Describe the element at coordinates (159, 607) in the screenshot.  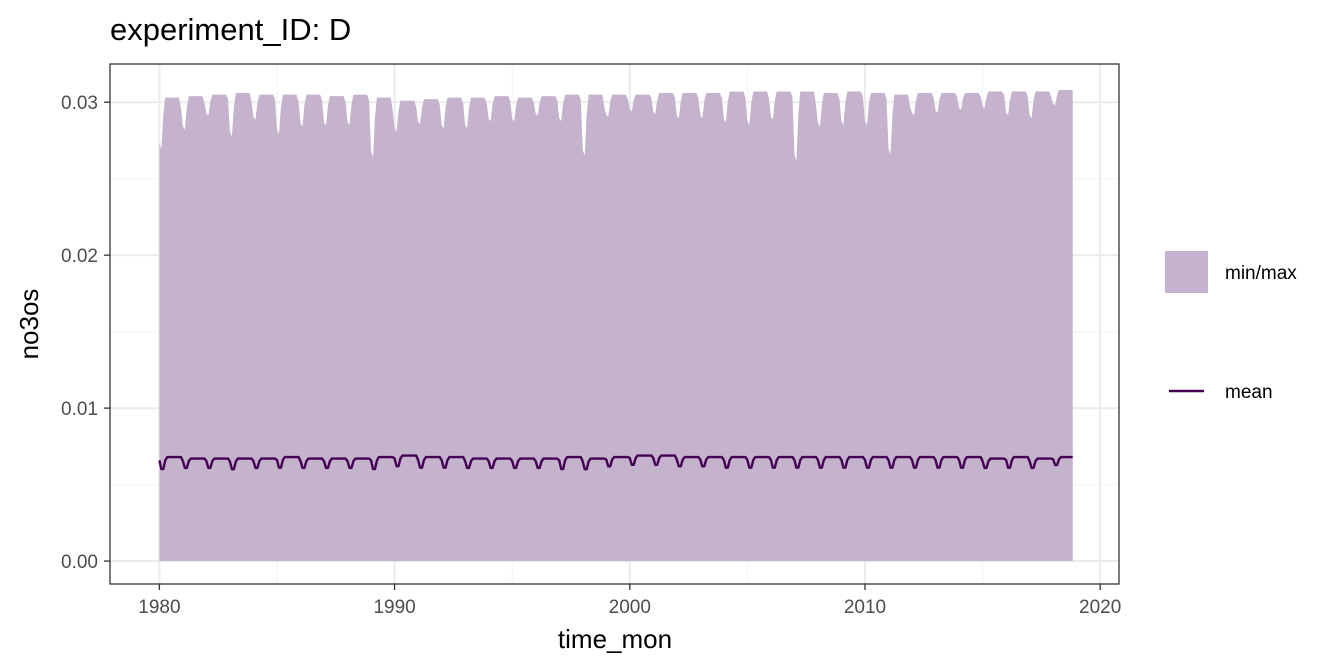
I see `x-tick-label: 1980` at that location.